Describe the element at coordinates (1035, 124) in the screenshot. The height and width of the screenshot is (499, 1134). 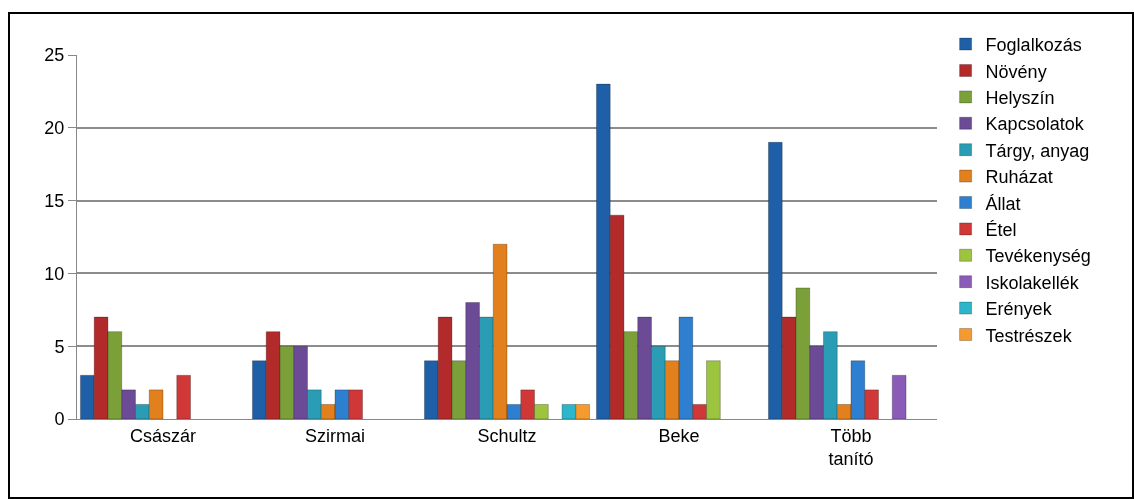
I see `legend-label: Kapcsolatok` at that location.